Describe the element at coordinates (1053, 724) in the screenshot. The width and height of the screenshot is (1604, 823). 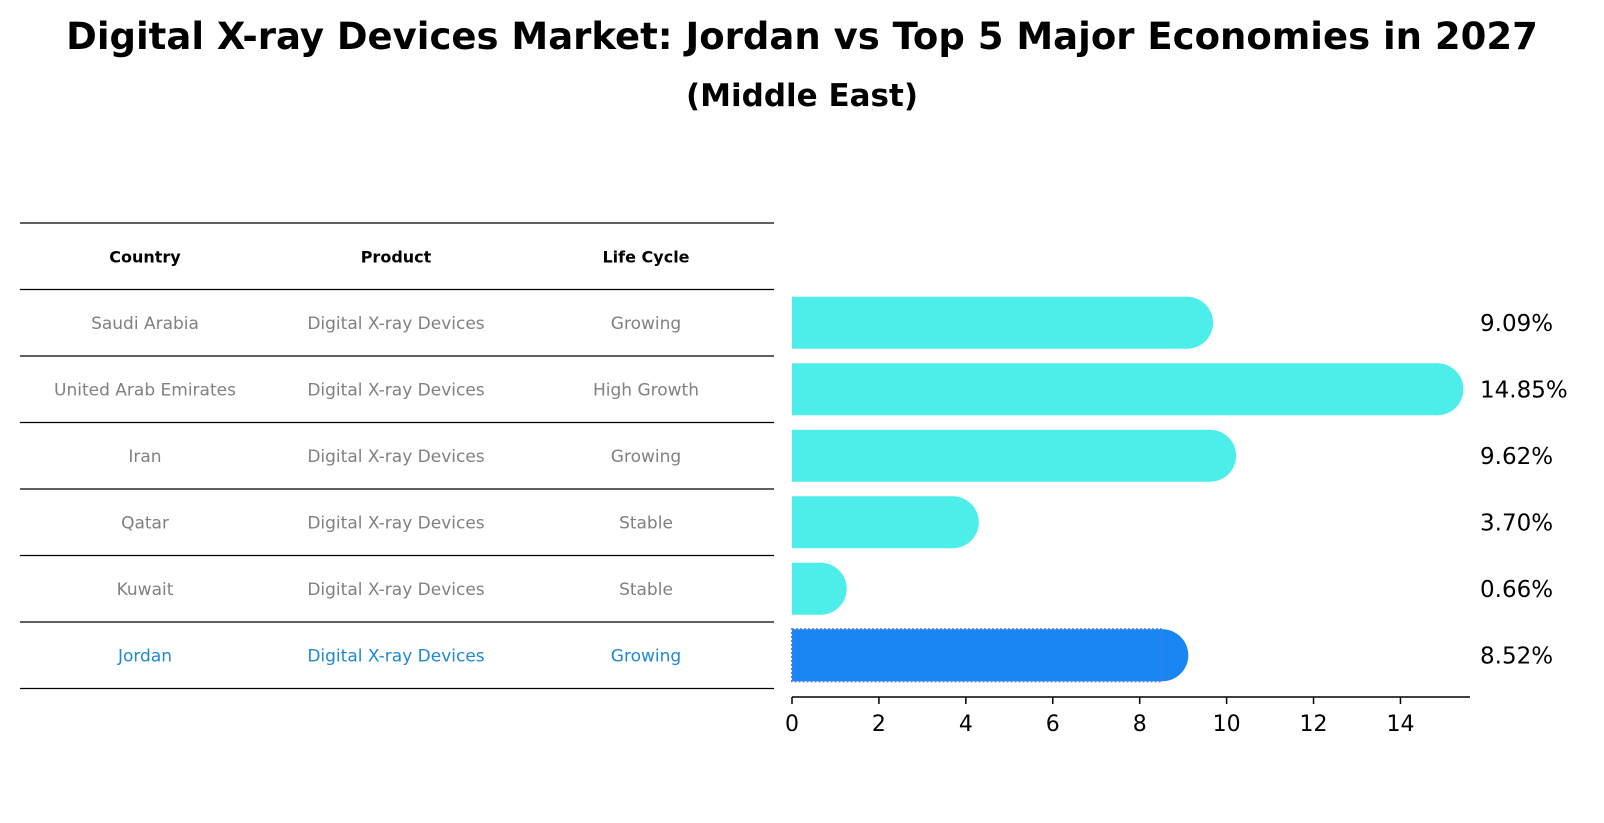
I see `x-tick-label: 6` at that location.